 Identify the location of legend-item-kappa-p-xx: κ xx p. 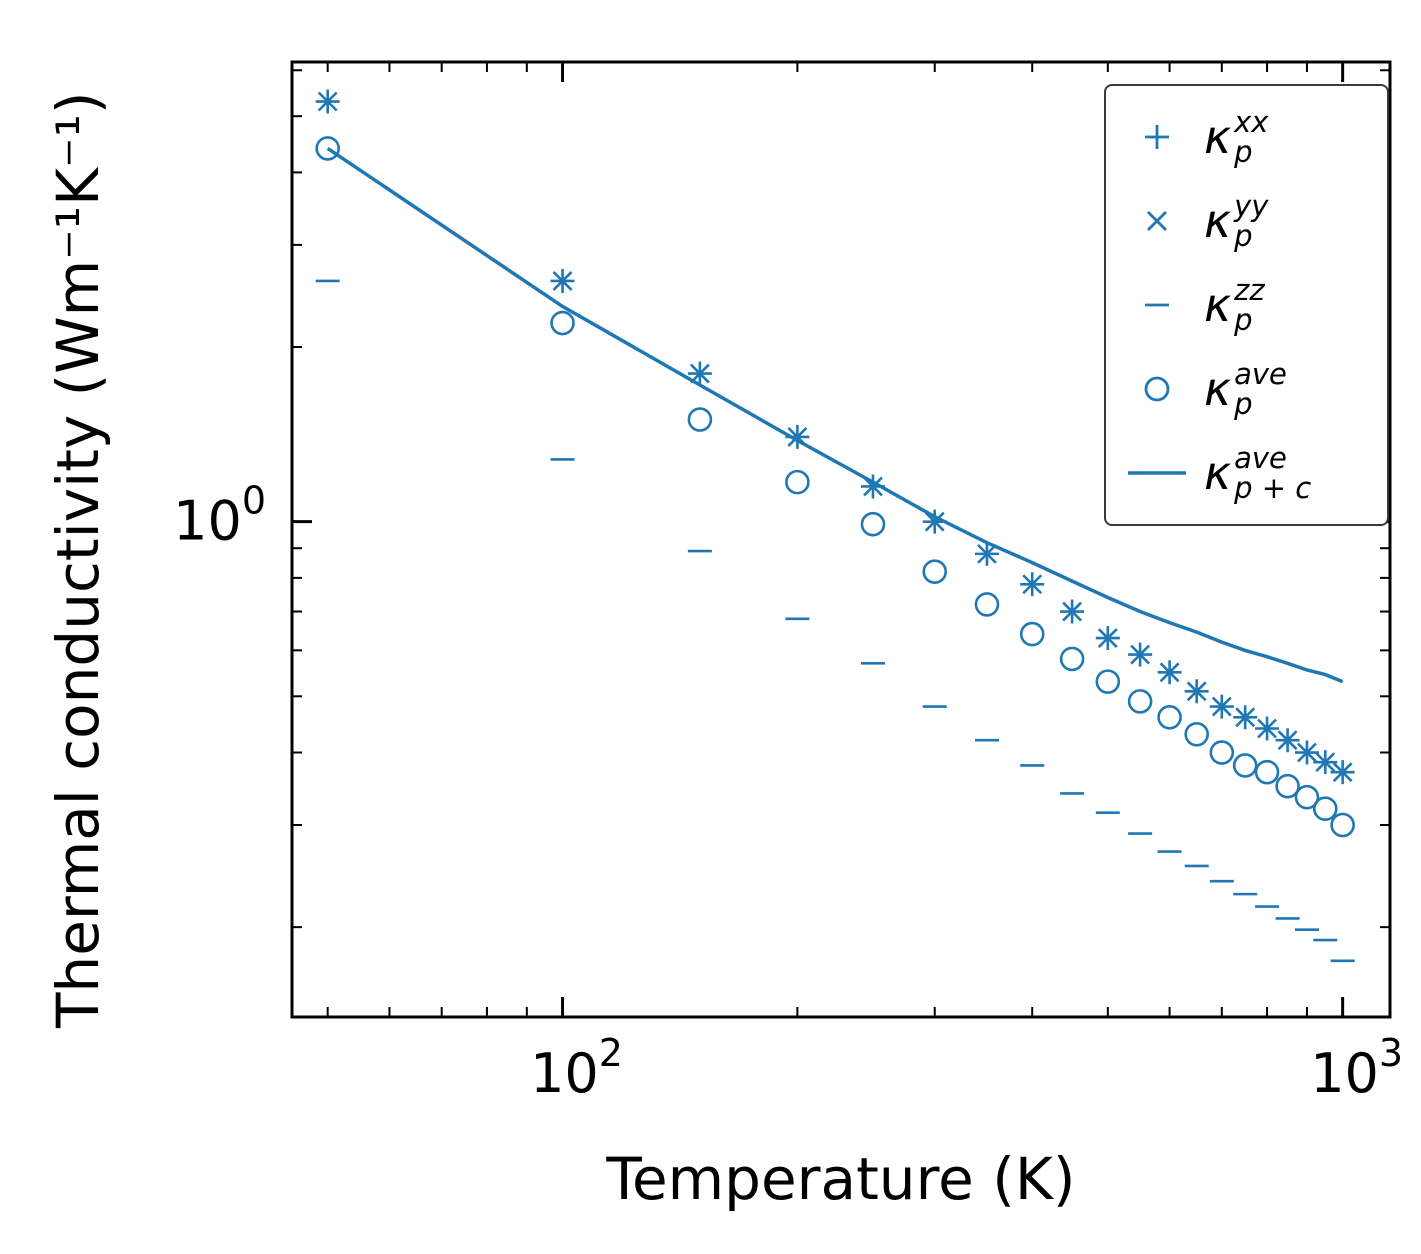
(1246, 137).